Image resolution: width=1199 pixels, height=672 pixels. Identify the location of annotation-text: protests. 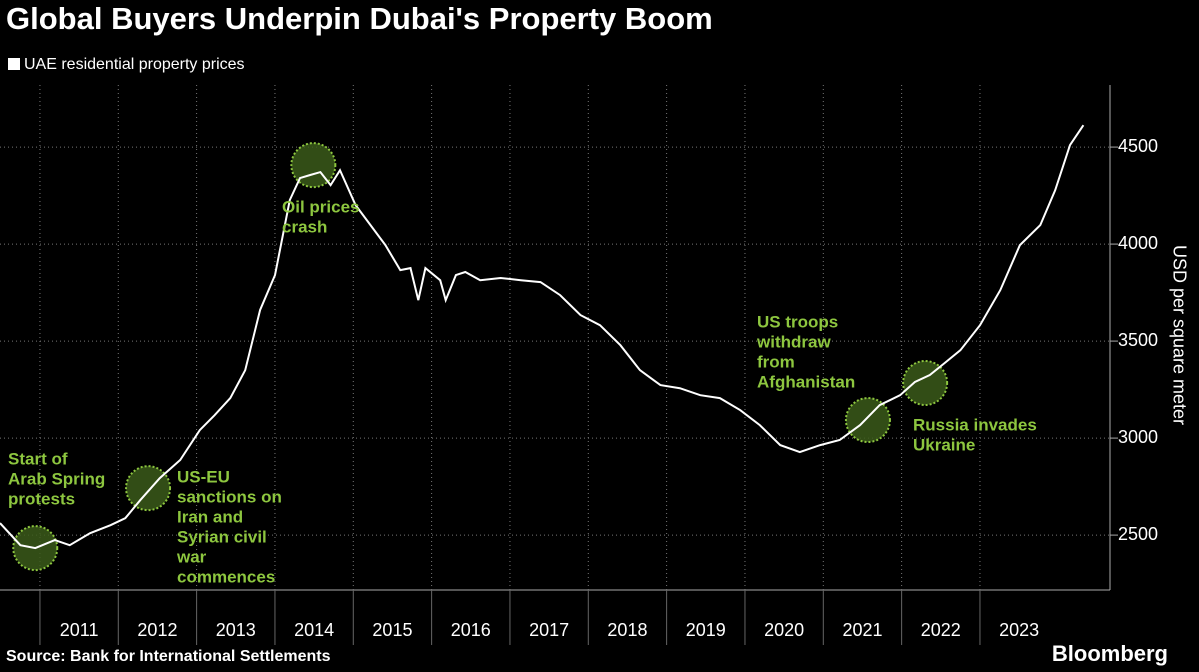
(41, 498).